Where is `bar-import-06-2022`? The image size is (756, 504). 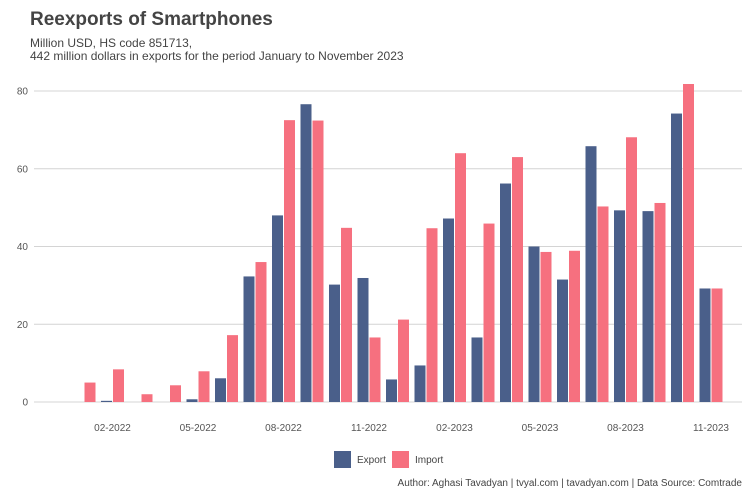 bar-import-06-2022 is located at coordinates (232, 368).